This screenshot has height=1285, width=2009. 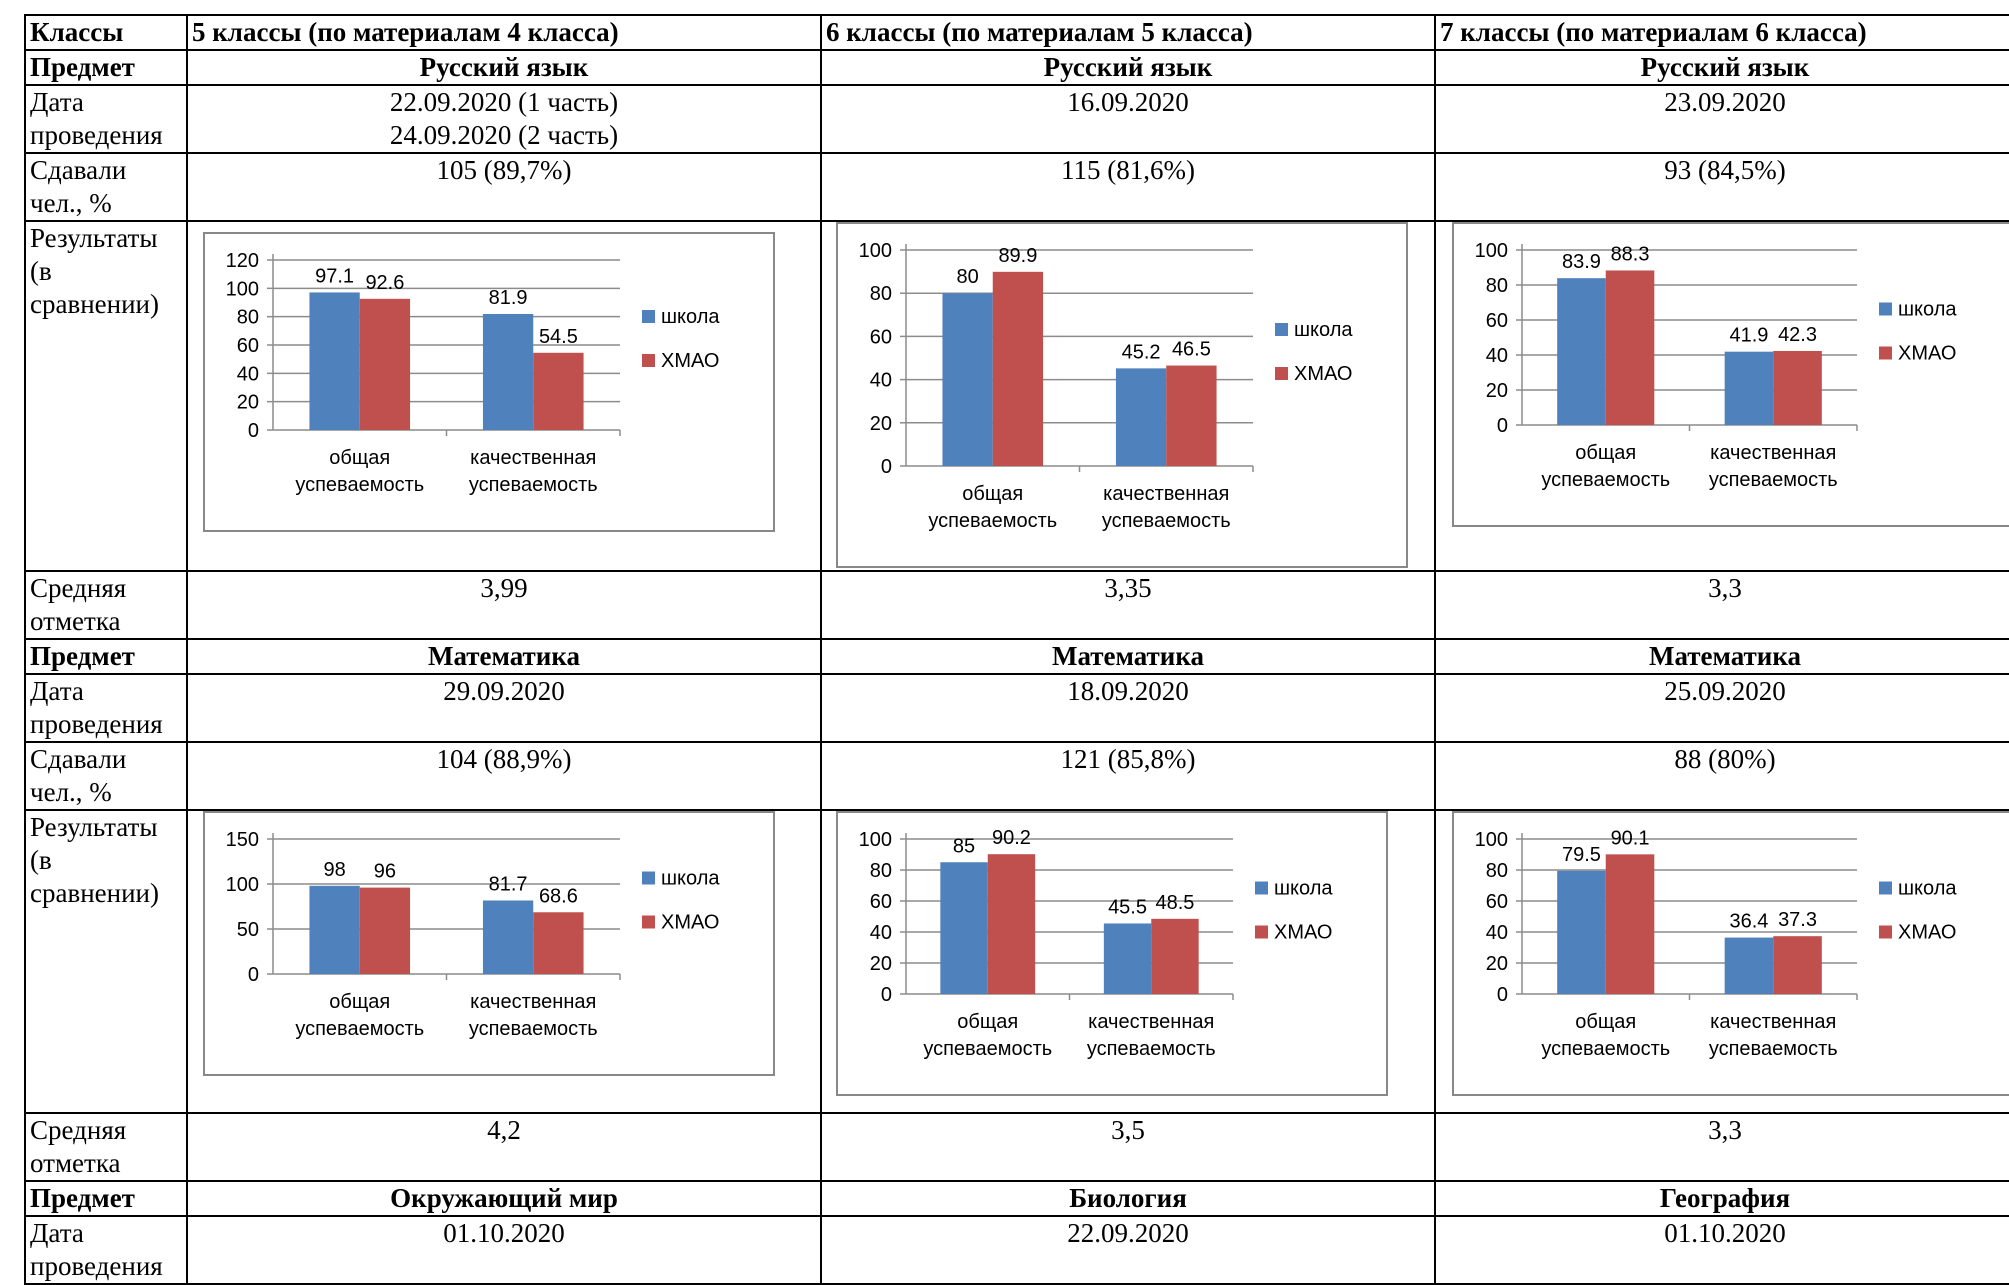 I want to click on avg-row: Средняя отметка 4,2 3,5 3,3, so click(x=1016, y=1147).